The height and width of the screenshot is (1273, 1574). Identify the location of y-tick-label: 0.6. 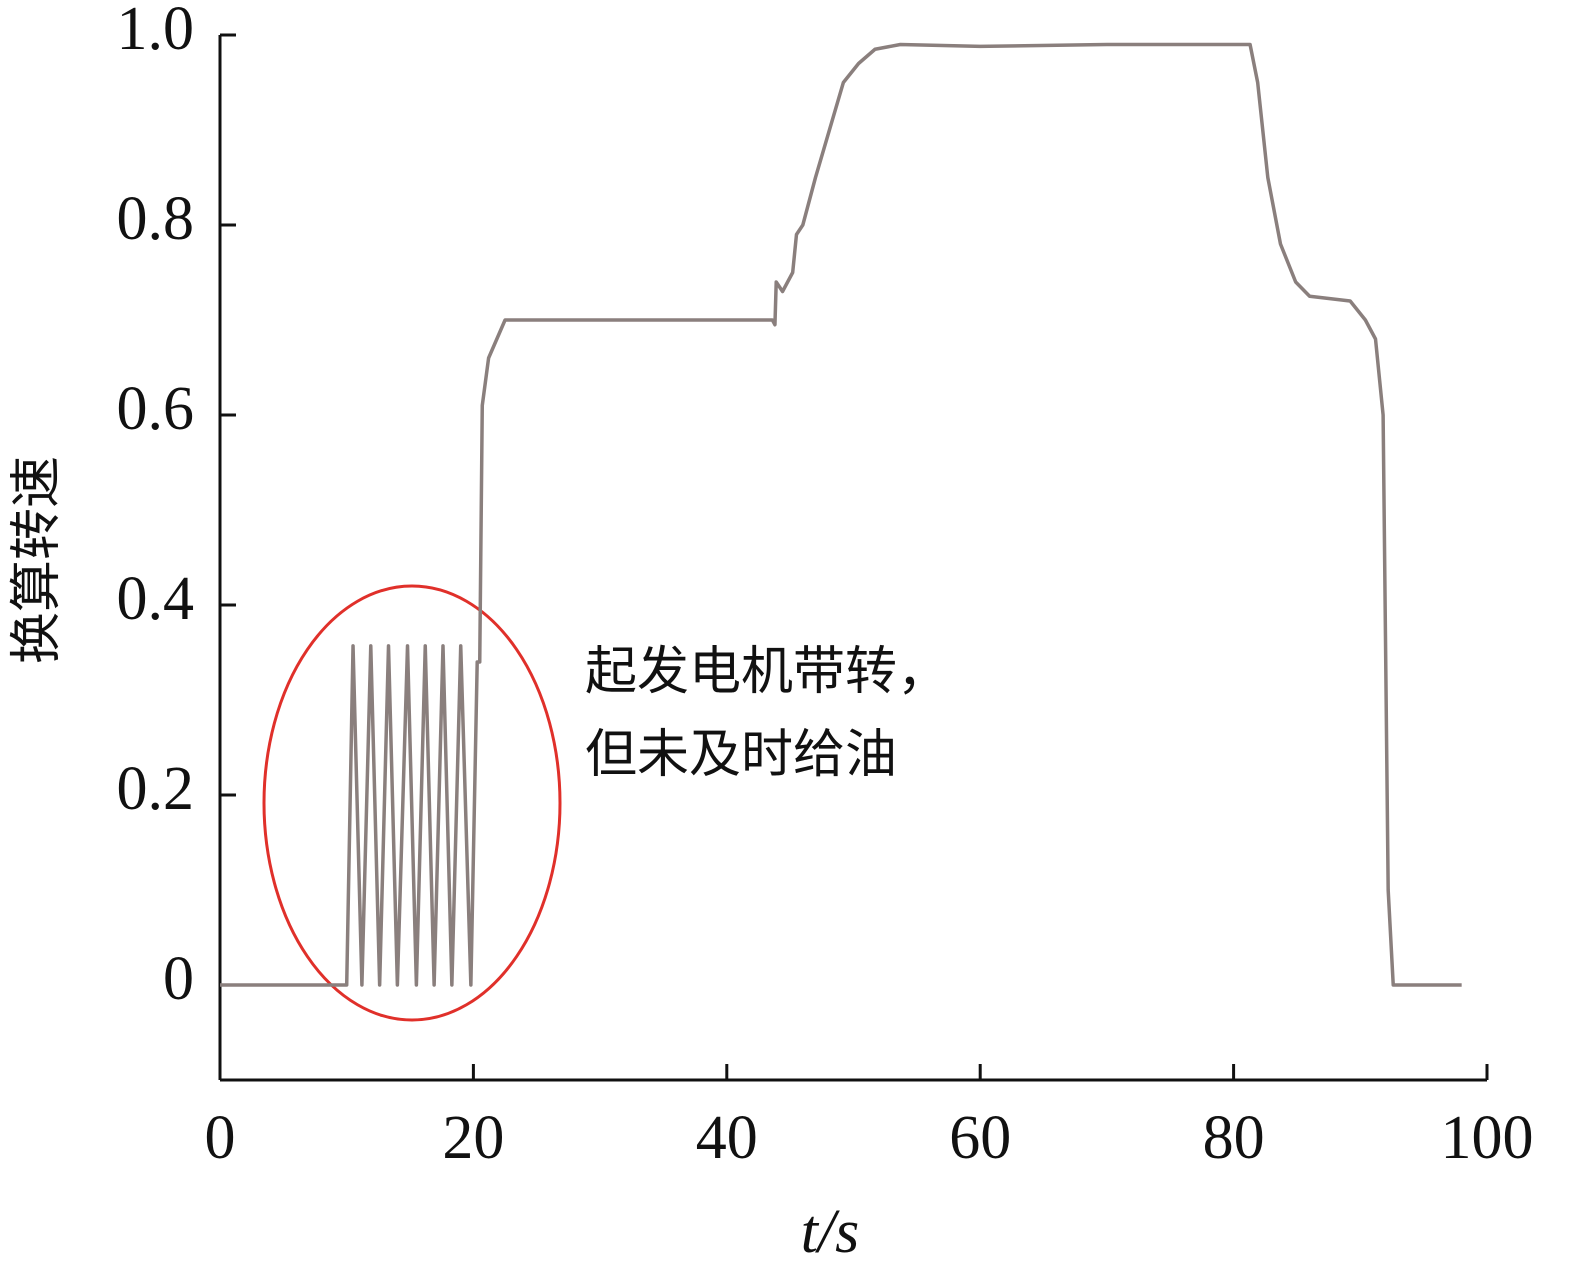
(156, 409).